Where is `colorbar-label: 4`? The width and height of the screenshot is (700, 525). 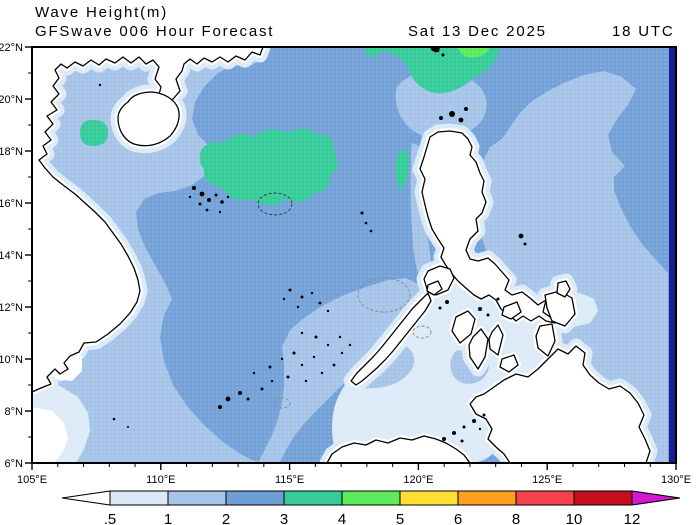 colorbar-label: 4 is located at coordinates (342, 518).